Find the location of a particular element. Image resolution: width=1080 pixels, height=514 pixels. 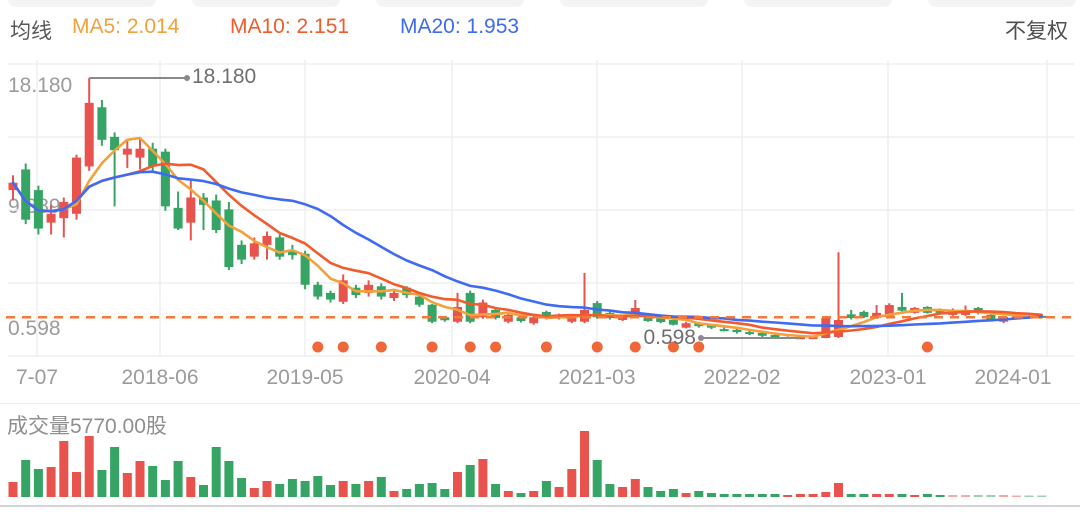

ma20-value-label: MA20: 1.953 is located at coordinates (460, 26).